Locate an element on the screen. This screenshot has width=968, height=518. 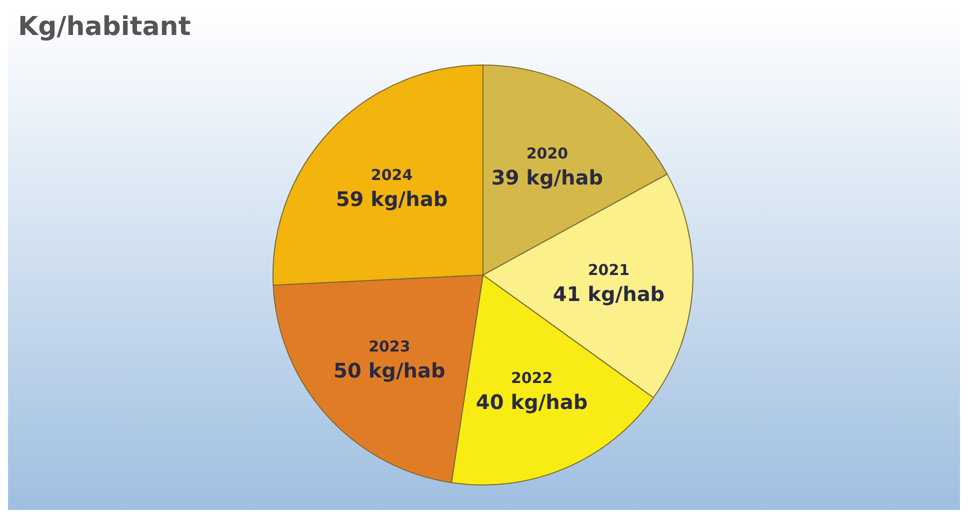
data-label: 59 kg/hab is located at coordinates (392, 199).